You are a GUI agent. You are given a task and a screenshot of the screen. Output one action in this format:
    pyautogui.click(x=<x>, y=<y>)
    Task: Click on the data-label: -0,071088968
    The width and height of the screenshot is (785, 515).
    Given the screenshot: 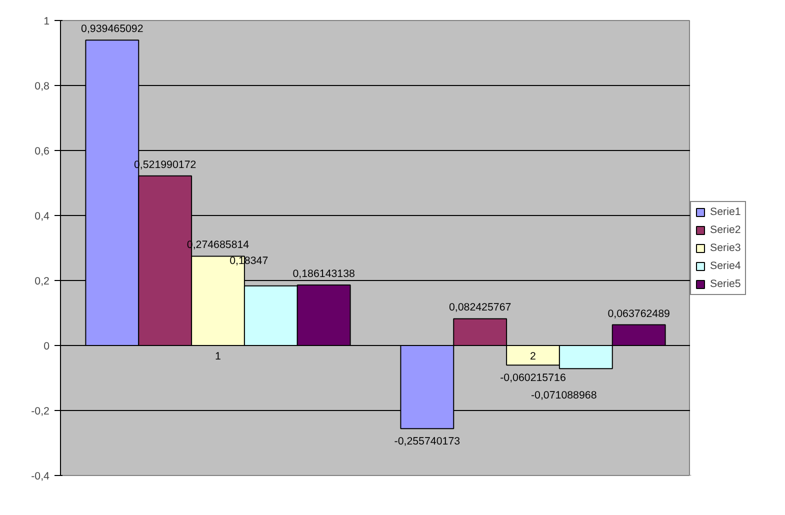 What is the action you would take?
    pyautogui.click(x=563, y=396)
    